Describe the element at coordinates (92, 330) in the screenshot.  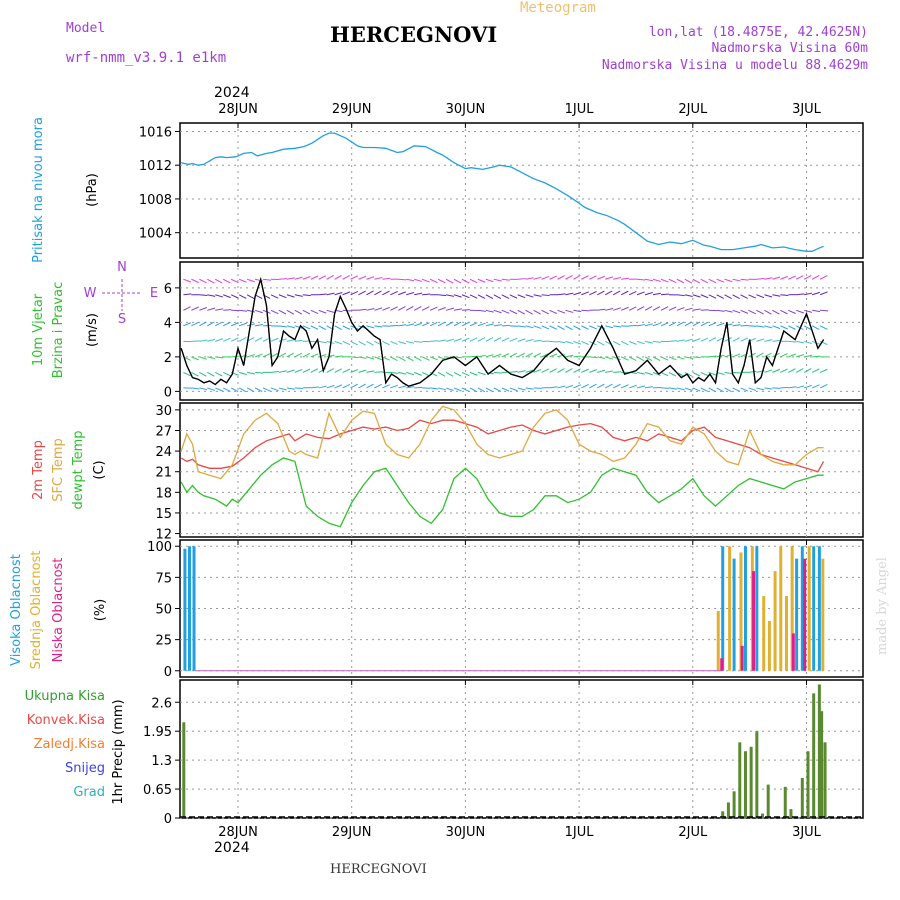
I see `wind-unit-label: (m/s)` at that location.